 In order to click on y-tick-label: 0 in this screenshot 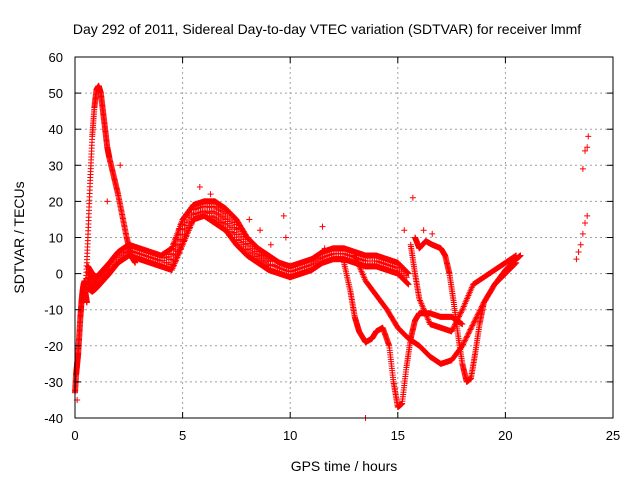, I will do `click(59, 274)`.